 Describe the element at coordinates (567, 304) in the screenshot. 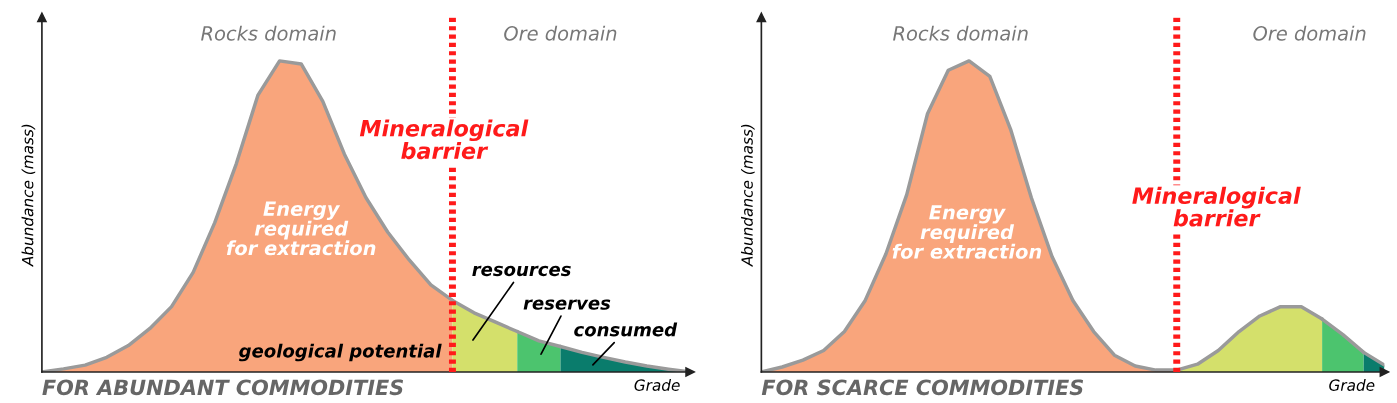

I see `annotation: reserves` at that location.